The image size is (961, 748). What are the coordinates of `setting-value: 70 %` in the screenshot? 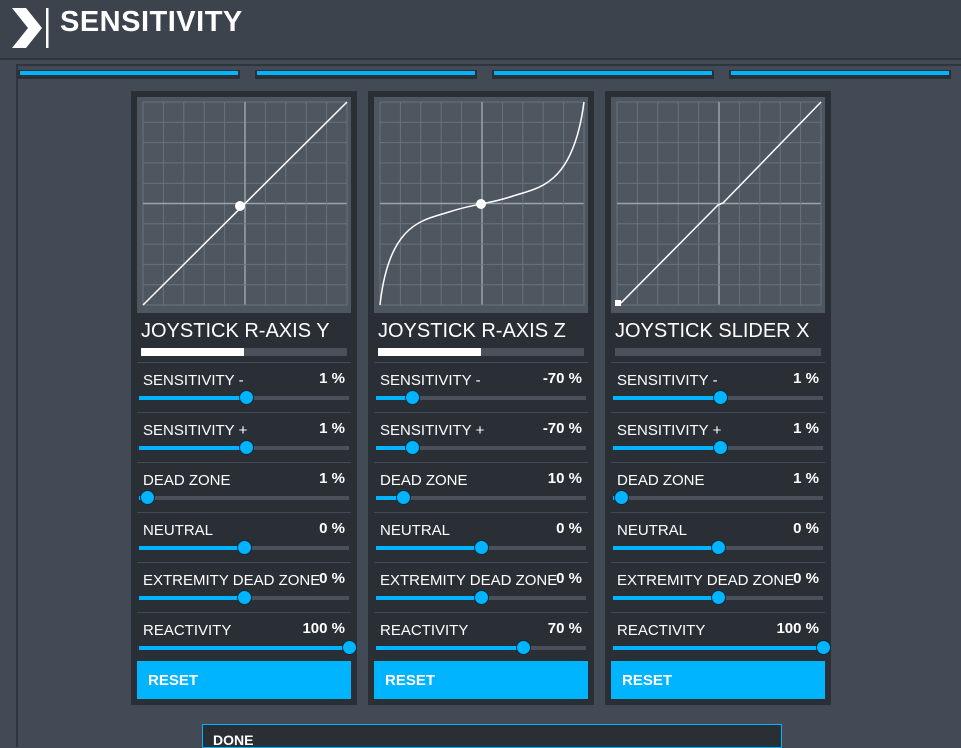 It's located at (564, 628).